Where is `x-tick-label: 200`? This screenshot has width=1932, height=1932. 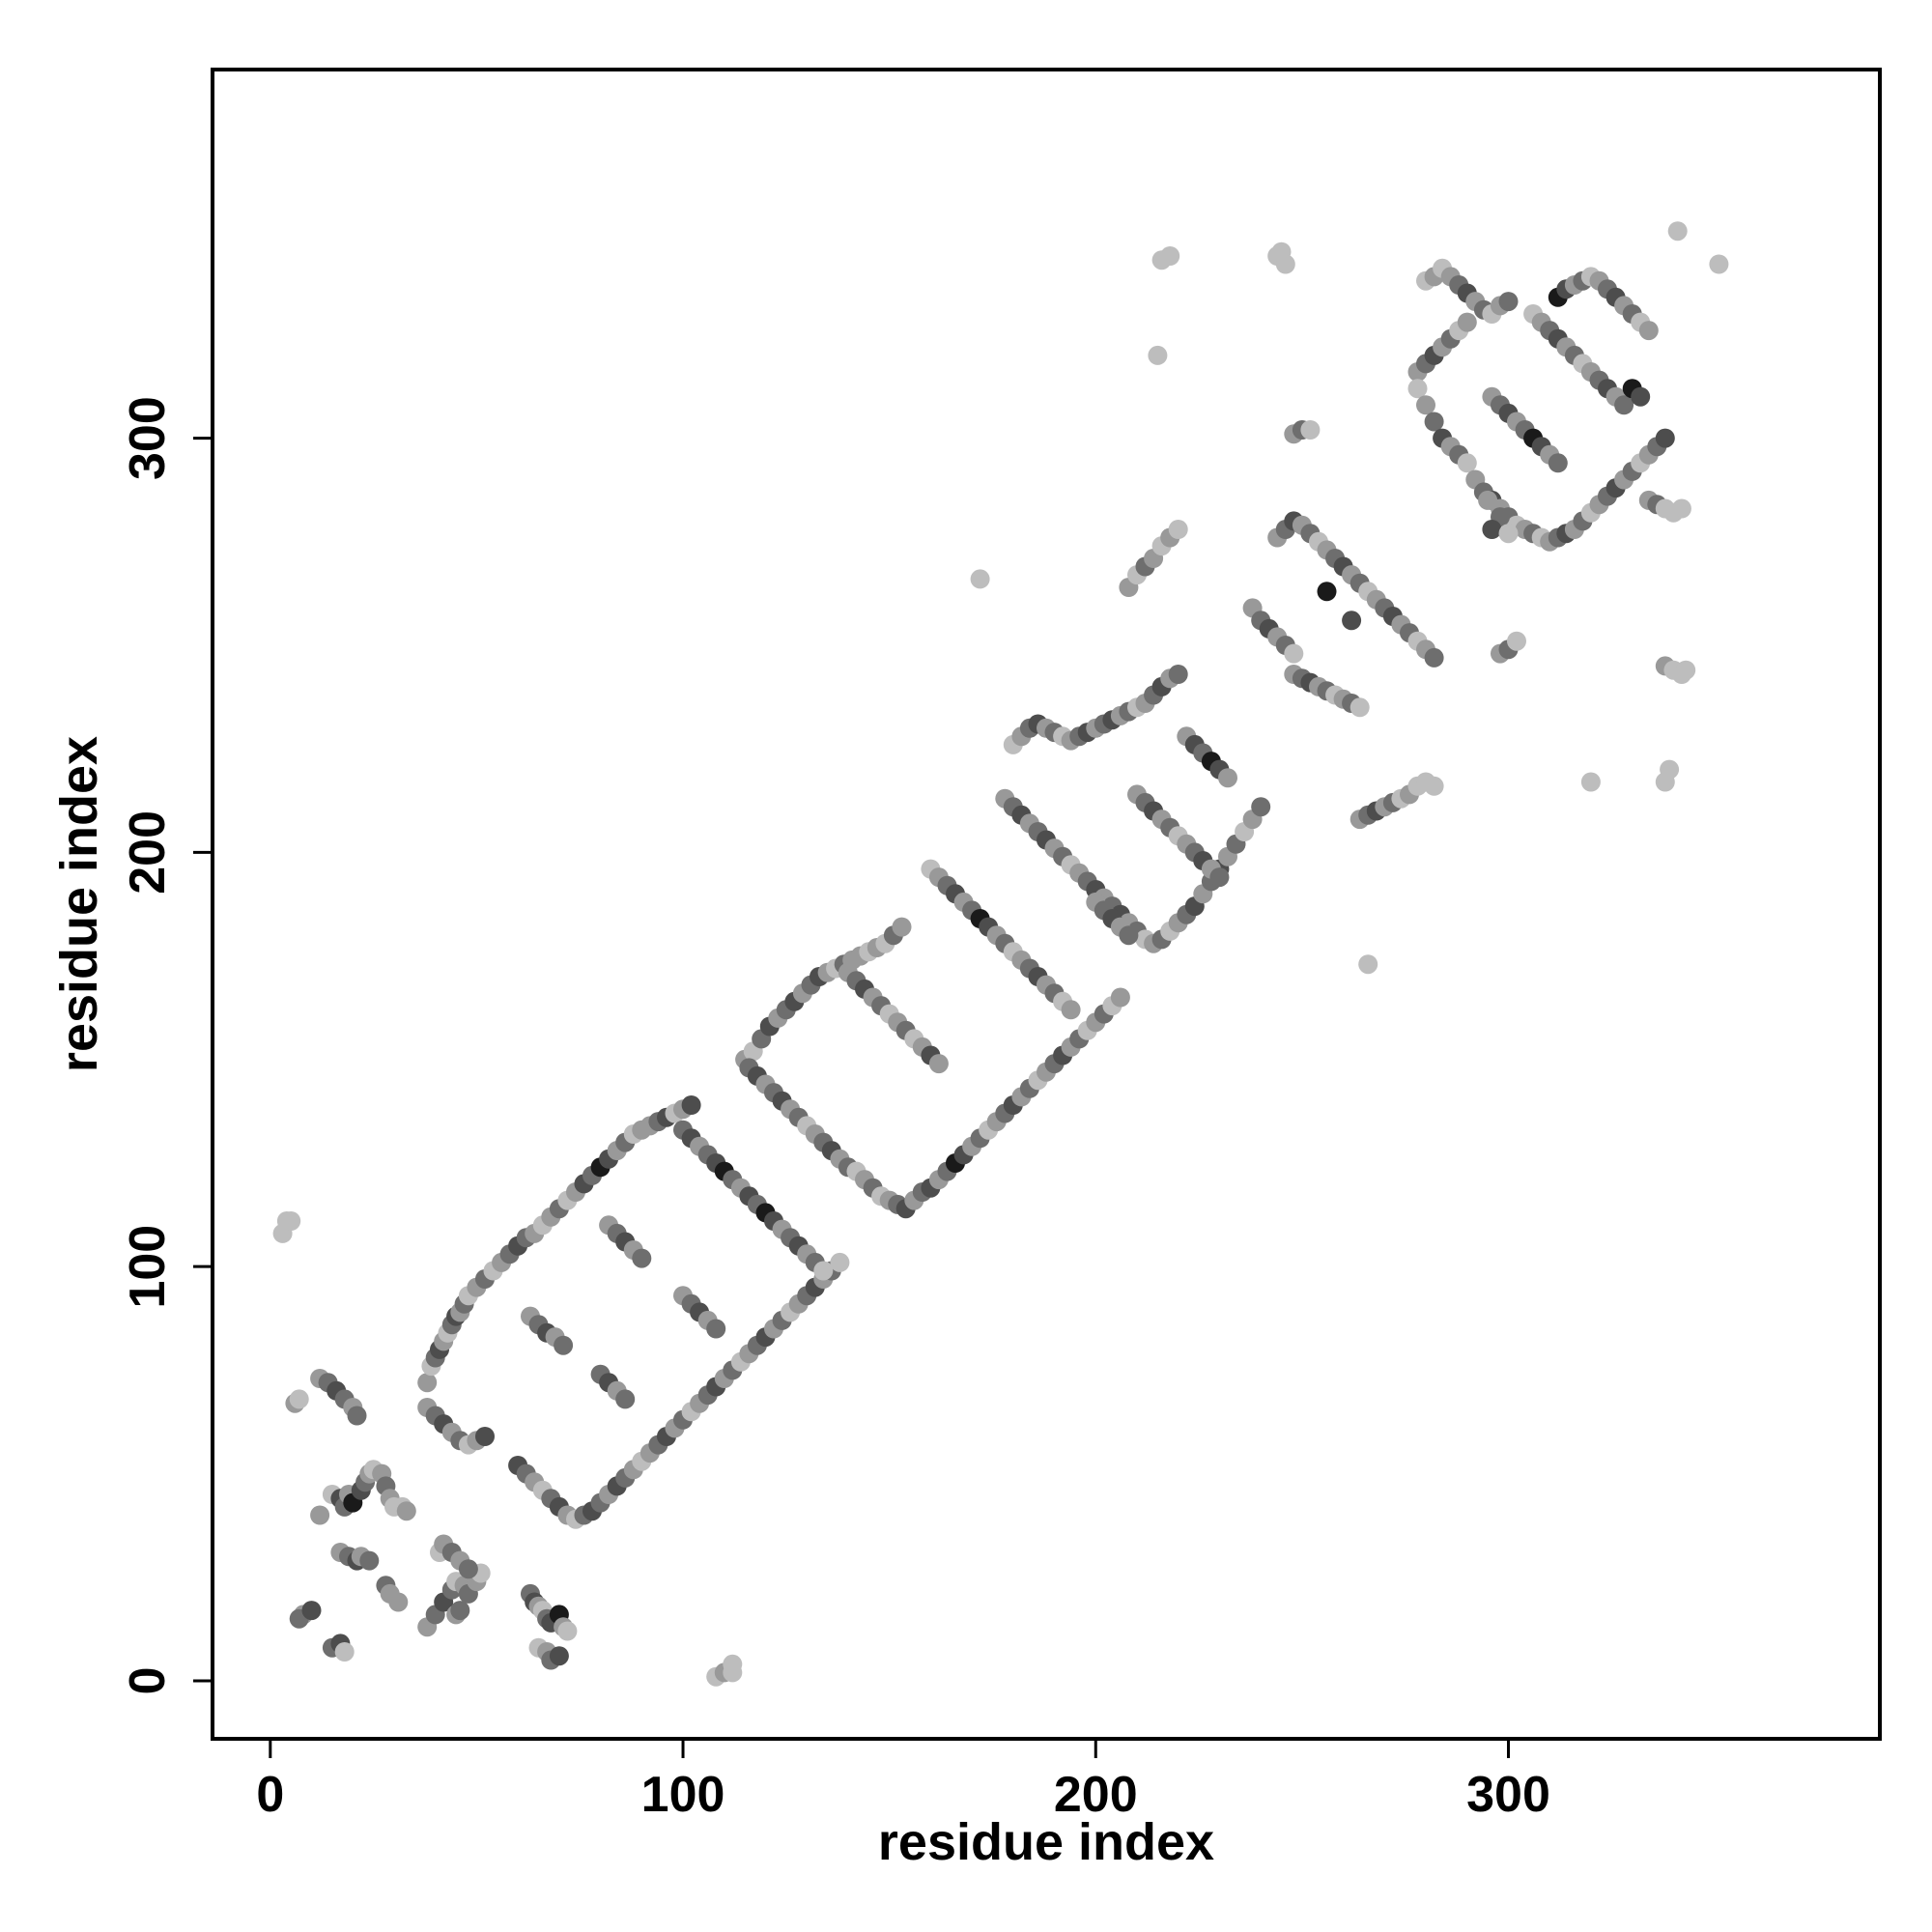
x-tick-label: 200 is located at coordinates (1096, 1795).